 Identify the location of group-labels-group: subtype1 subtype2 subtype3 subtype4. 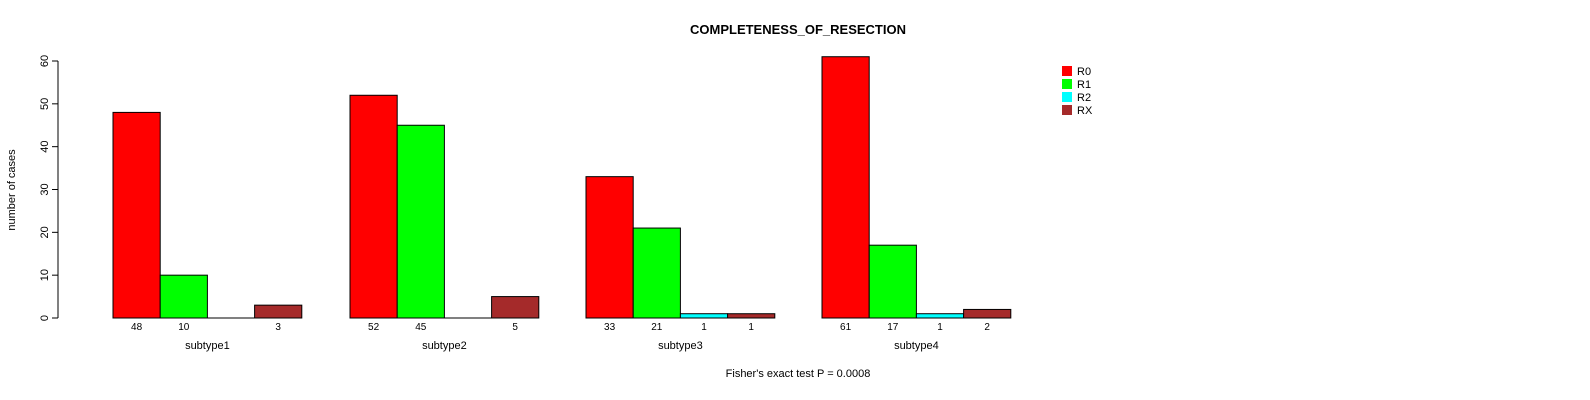
(562, 346).